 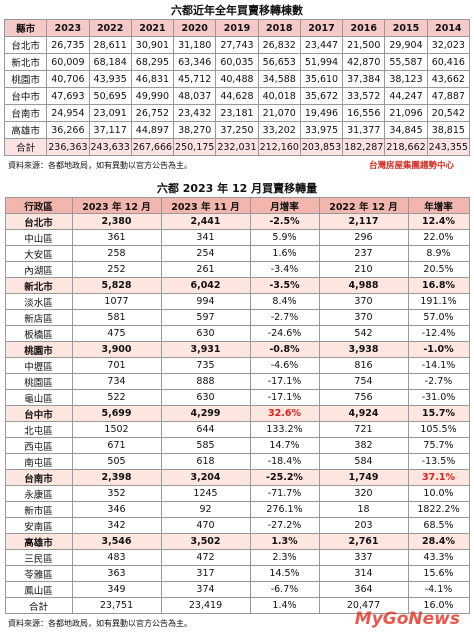 What do you see at coordinates (284, 429) in the screenshot?
I see `cell: 133.2%` at bounding box center [284, 429].